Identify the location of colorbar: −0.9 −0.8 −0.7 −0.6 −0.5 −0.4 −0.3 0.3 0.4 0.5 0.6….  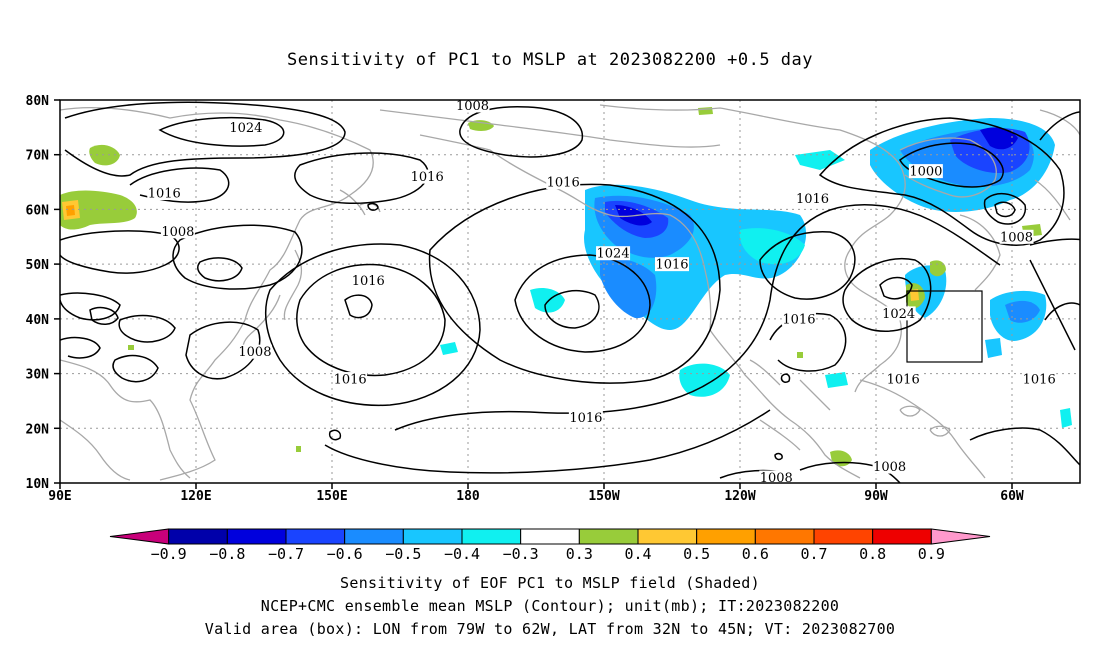
(550, 545).